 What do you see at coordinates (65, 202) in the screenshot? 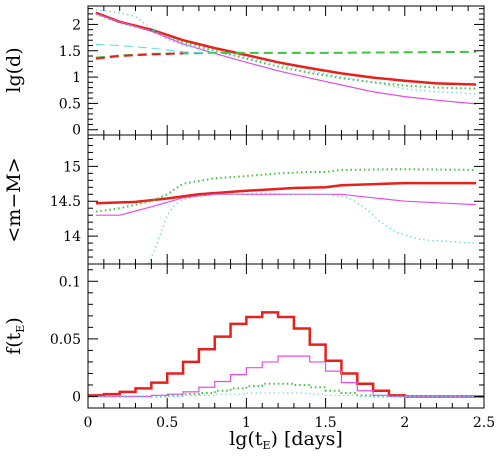
I see `y-tick-label: 14.5` at bounding box center [65, 202].